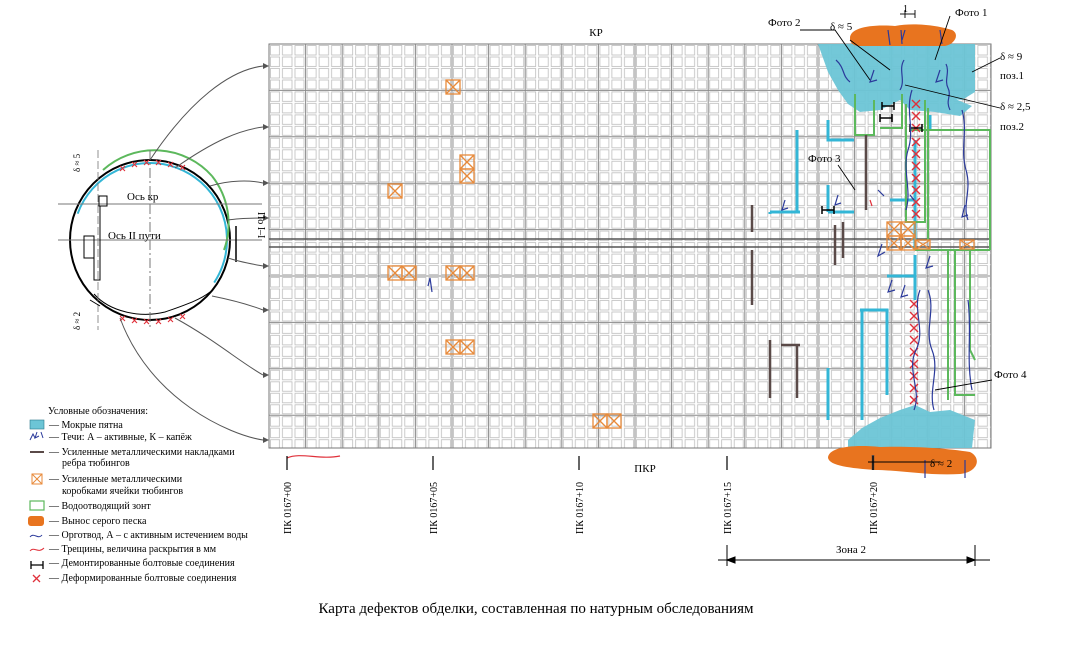 Image resolution: width=1072 pixels, height=657 pixels. Describe the element at coordinates (580, 463) in the screenshot. I see `station-ticks` at that location.